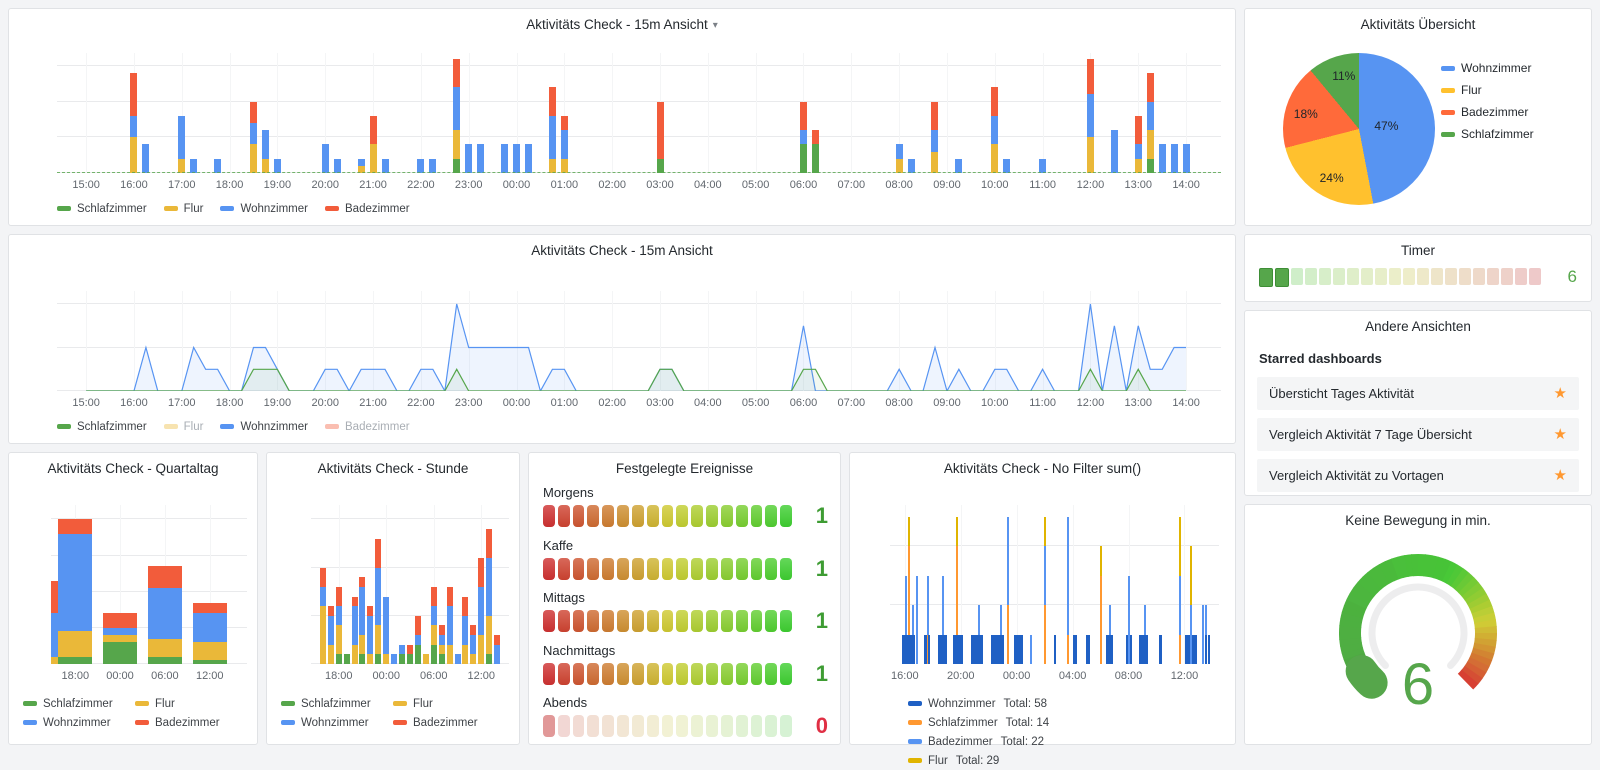 The height and width of the screenshot is (770, 1600). What do you see at coordinates (165, 703) in the screenshot?
I see `legend-label: Flur` at bounding box center [165, 703].